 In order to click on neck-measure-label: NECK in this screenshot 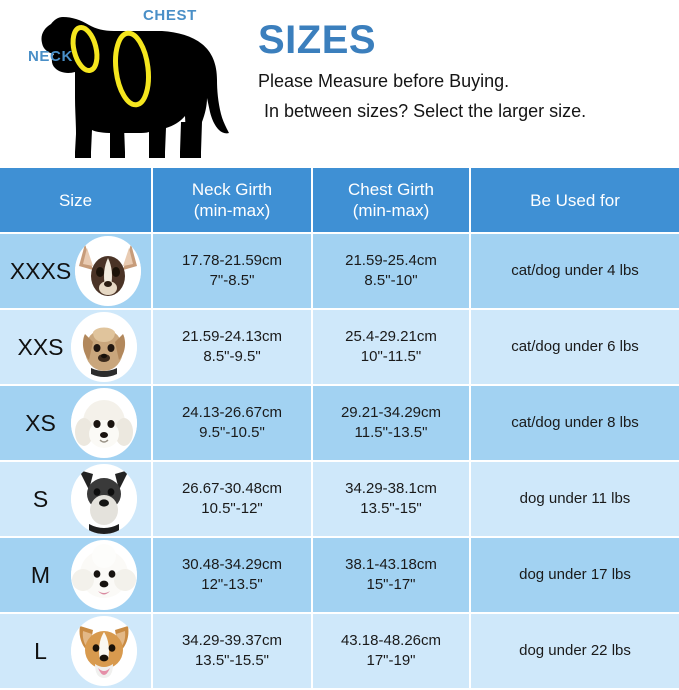, I will do `click(50, 56)`.